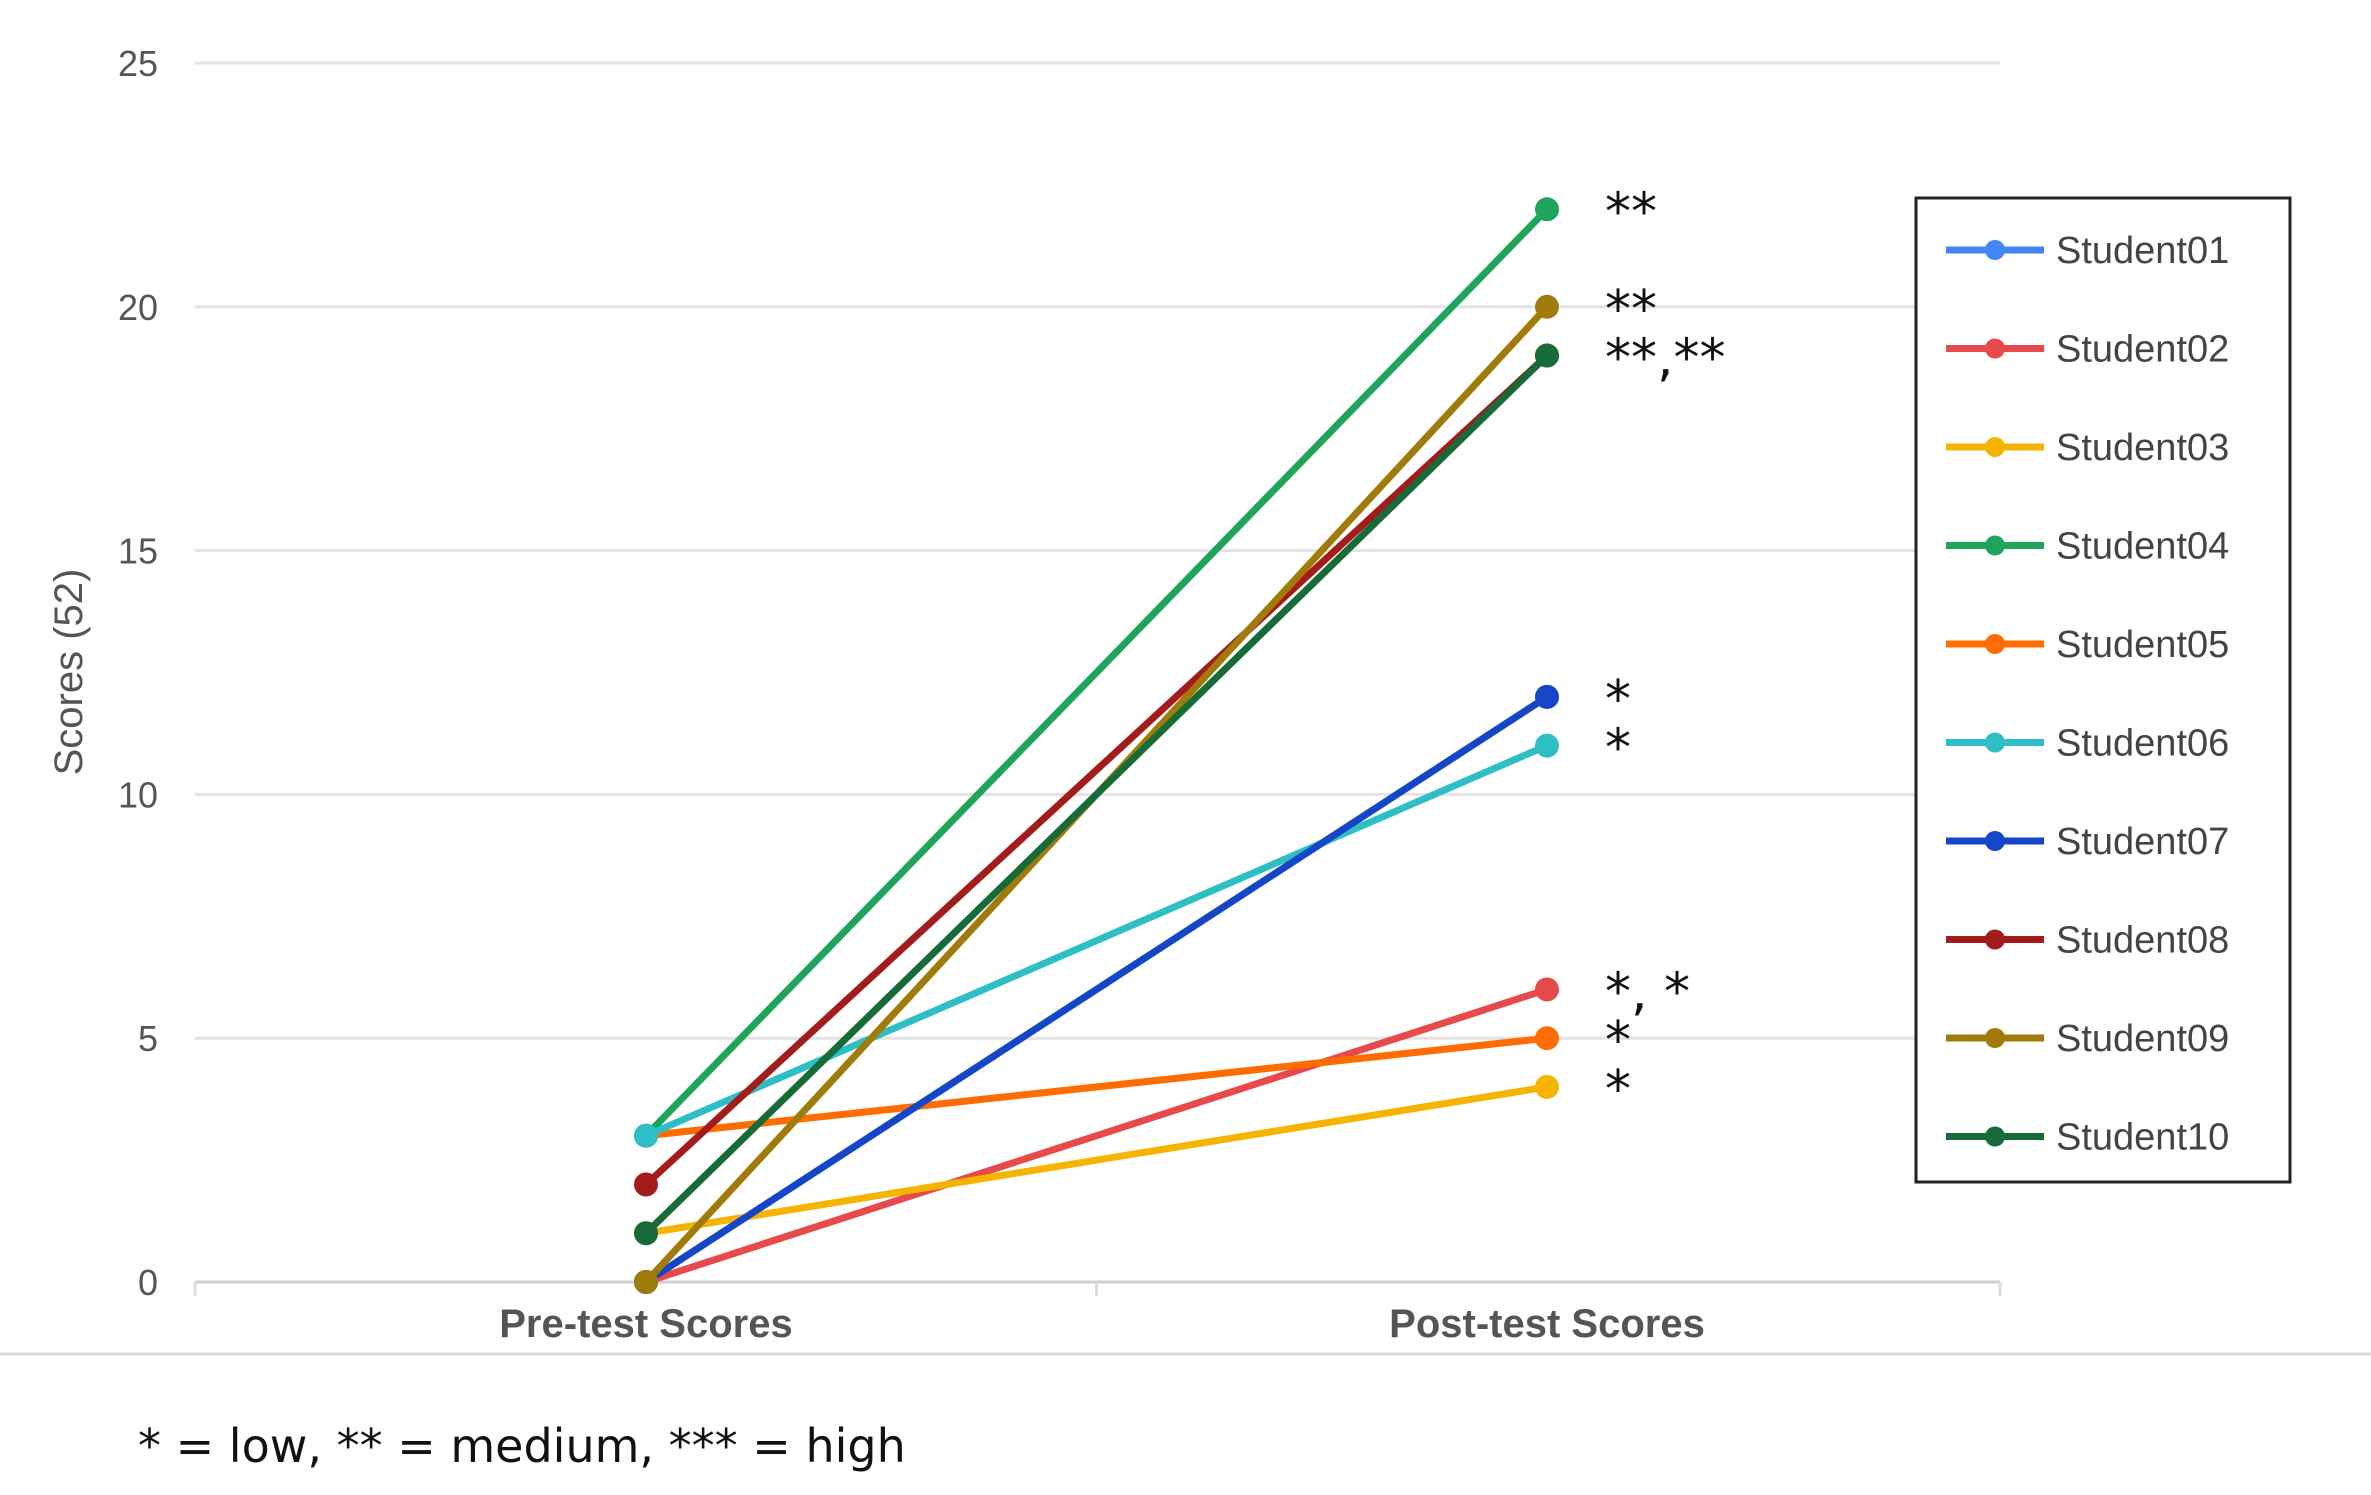 Image resolution: width=2371 pixels, height=1495 pixels. Describe the element at coordinates (645, 1324) in the screenshot. I see `x-tick-label: Pre-test Scores` at that location.